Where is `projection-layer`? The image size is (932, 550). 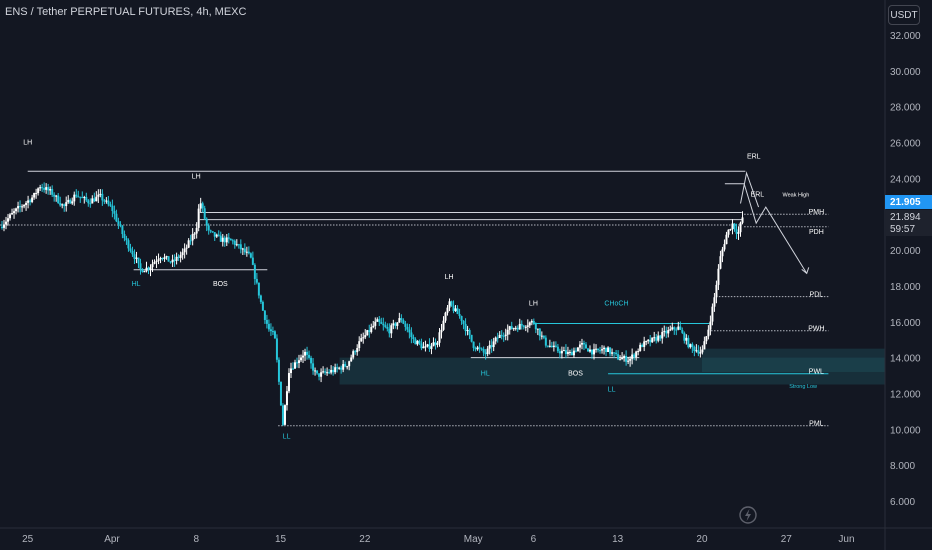 projection-layer is located at coordinates (767, 223).